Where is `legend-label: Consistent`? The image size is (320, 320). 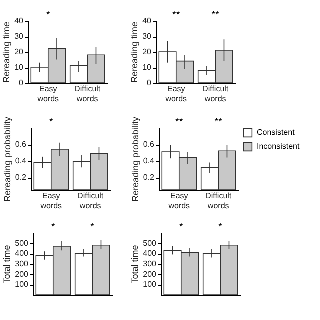 legend-label: Consistent is located at coordinates (276, 132).